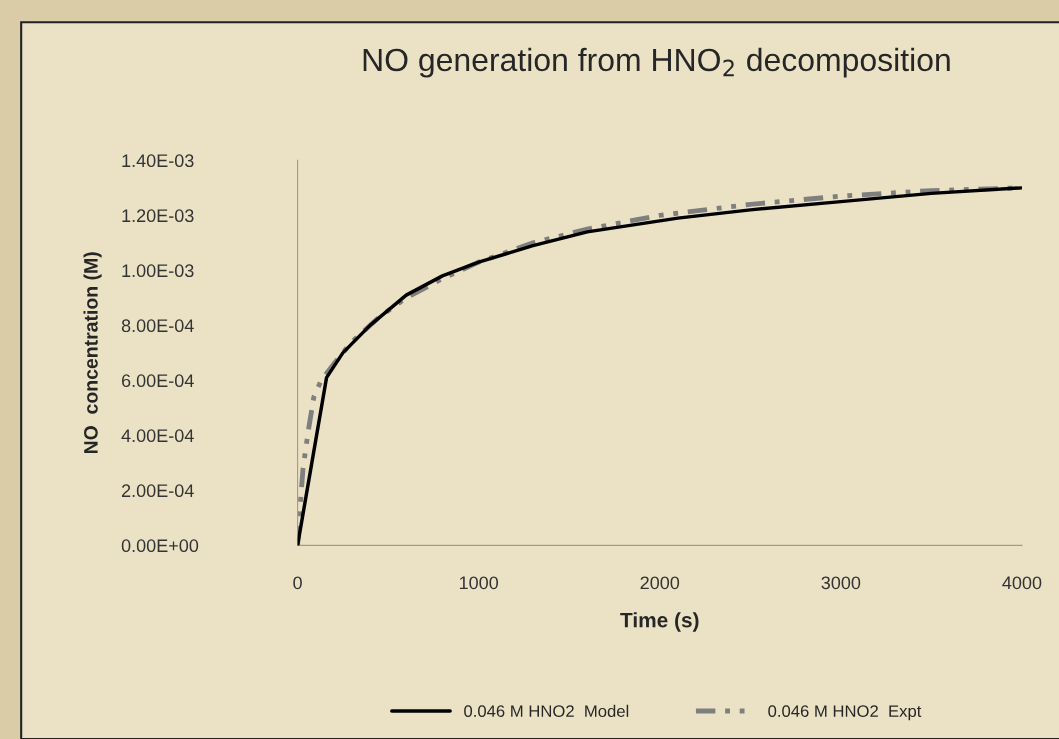 This screenshot has height=739, width=1059. I want to click on x-tick-label: 4000, so click(1022, 583).